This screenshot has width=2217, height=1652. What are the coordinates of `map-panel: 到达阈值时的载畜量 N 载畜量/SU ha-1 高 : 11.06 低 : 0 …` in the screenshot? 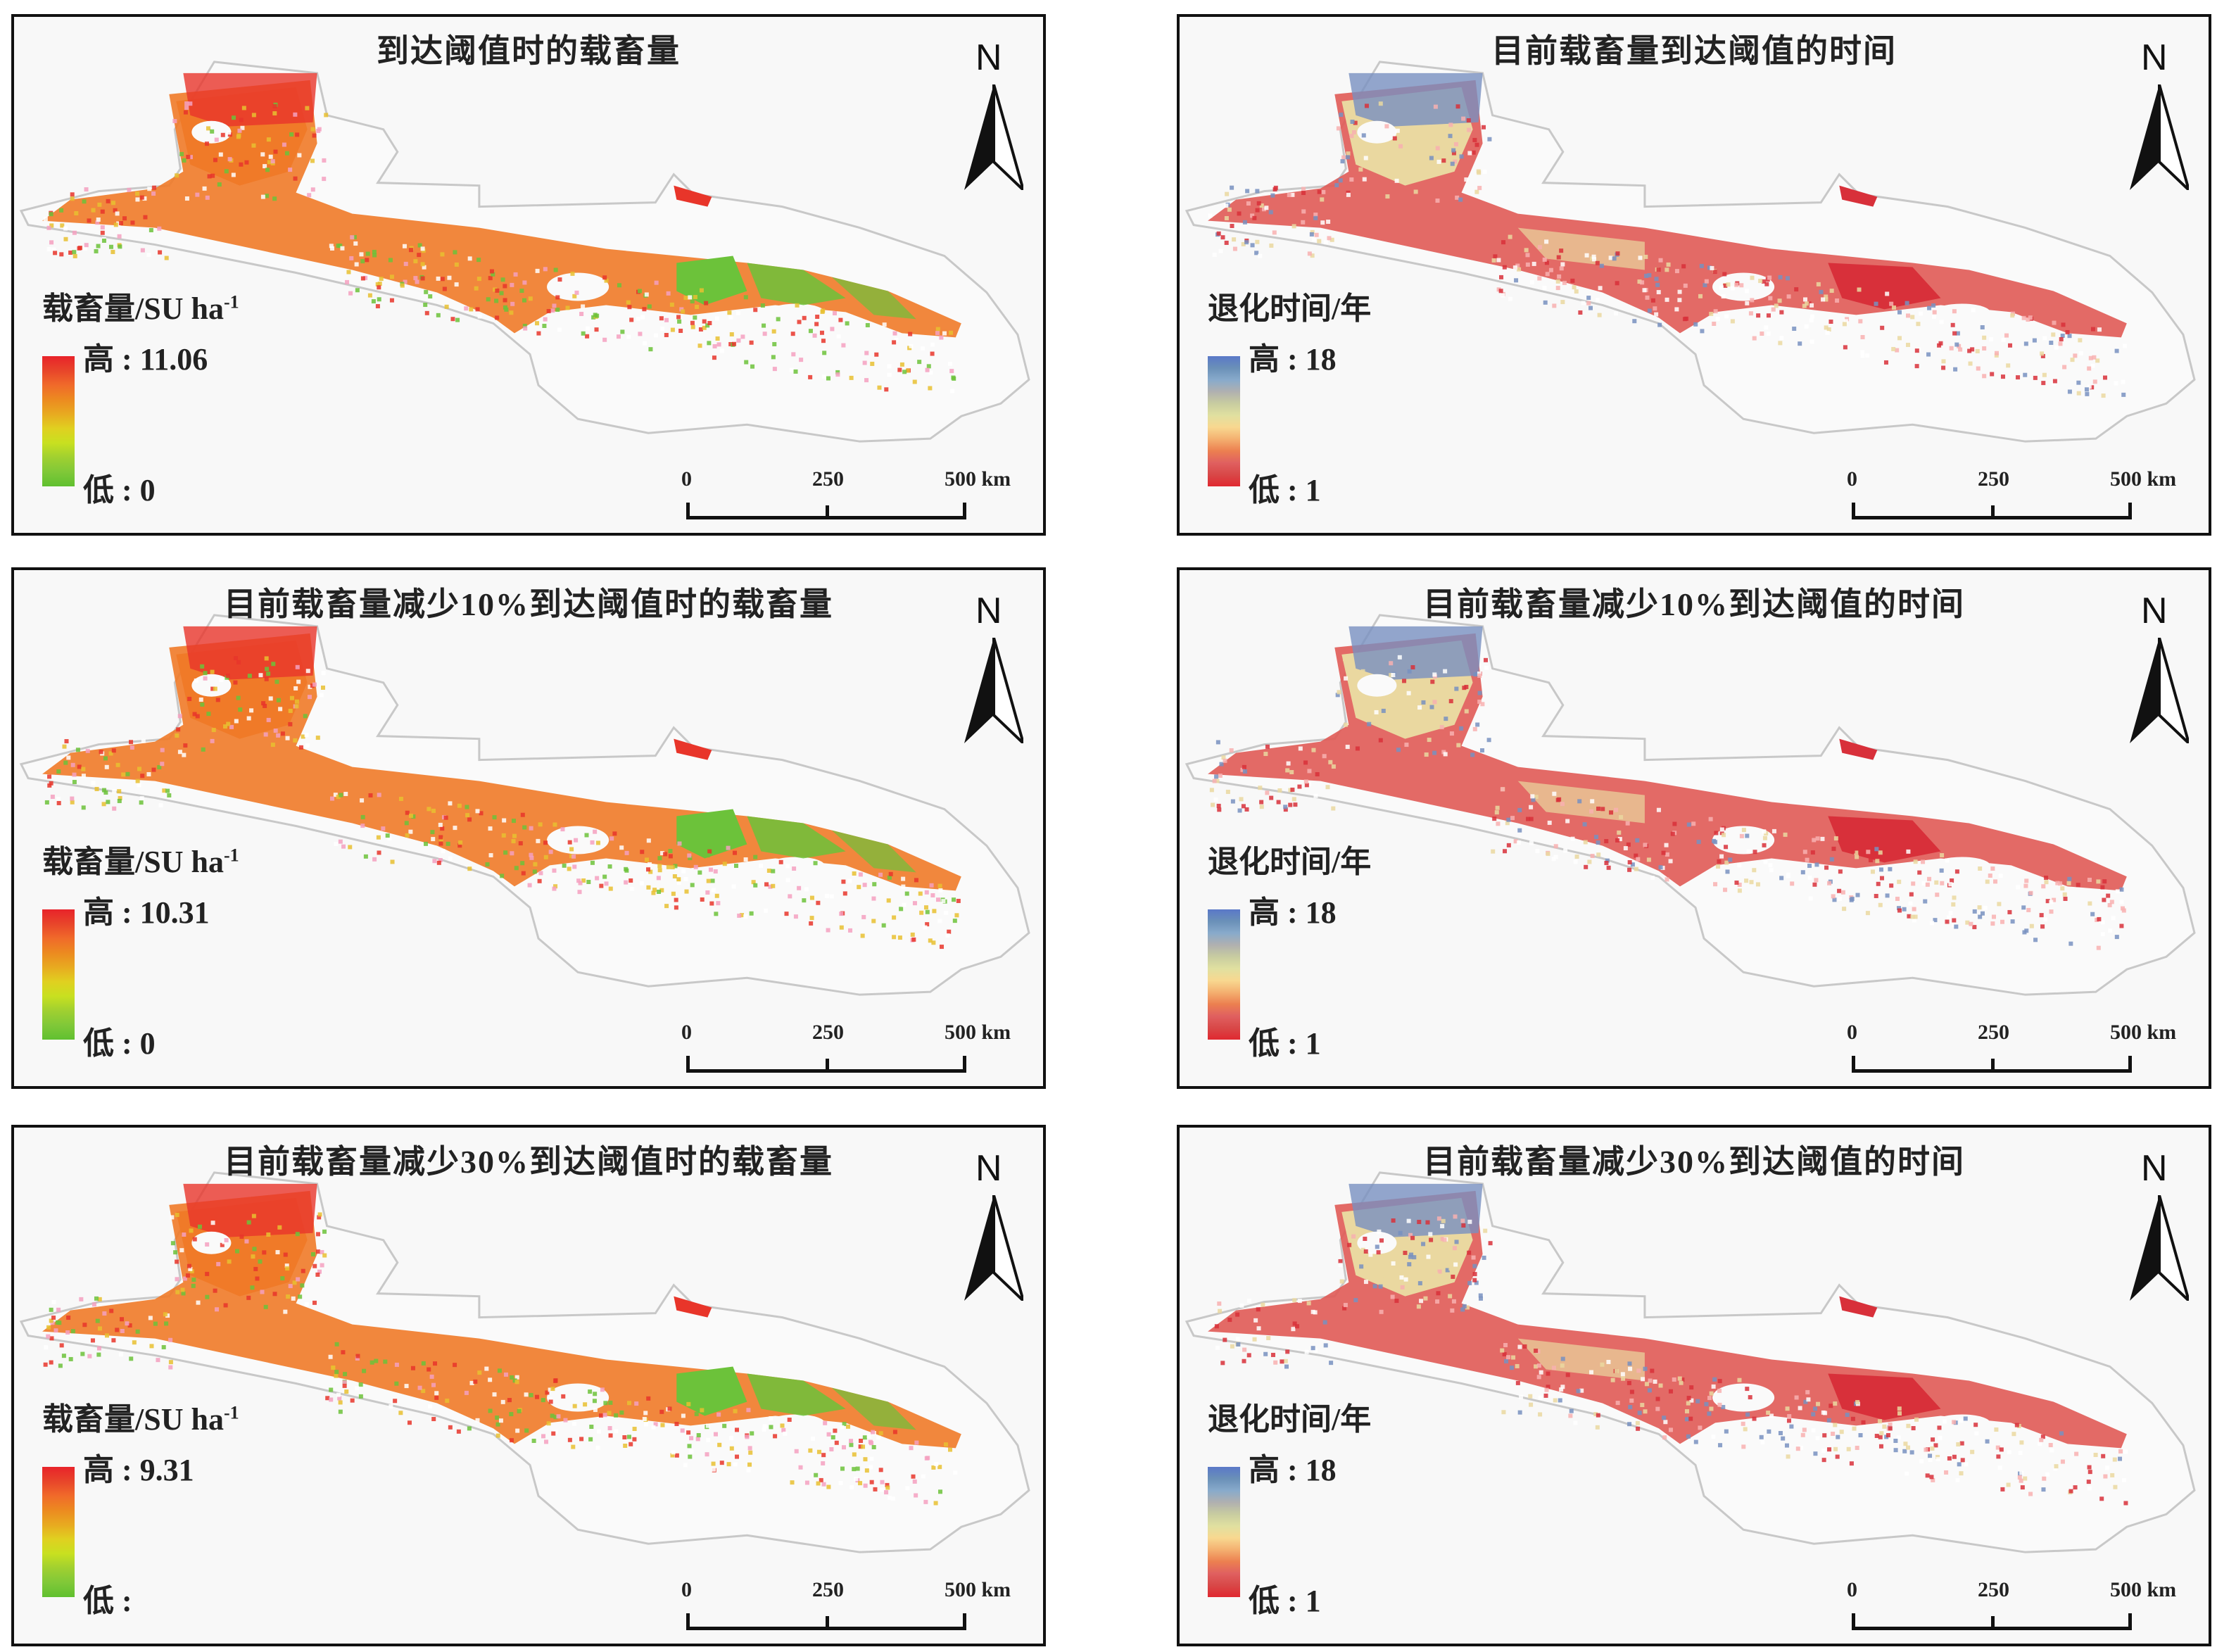 It's located at (528, 275).